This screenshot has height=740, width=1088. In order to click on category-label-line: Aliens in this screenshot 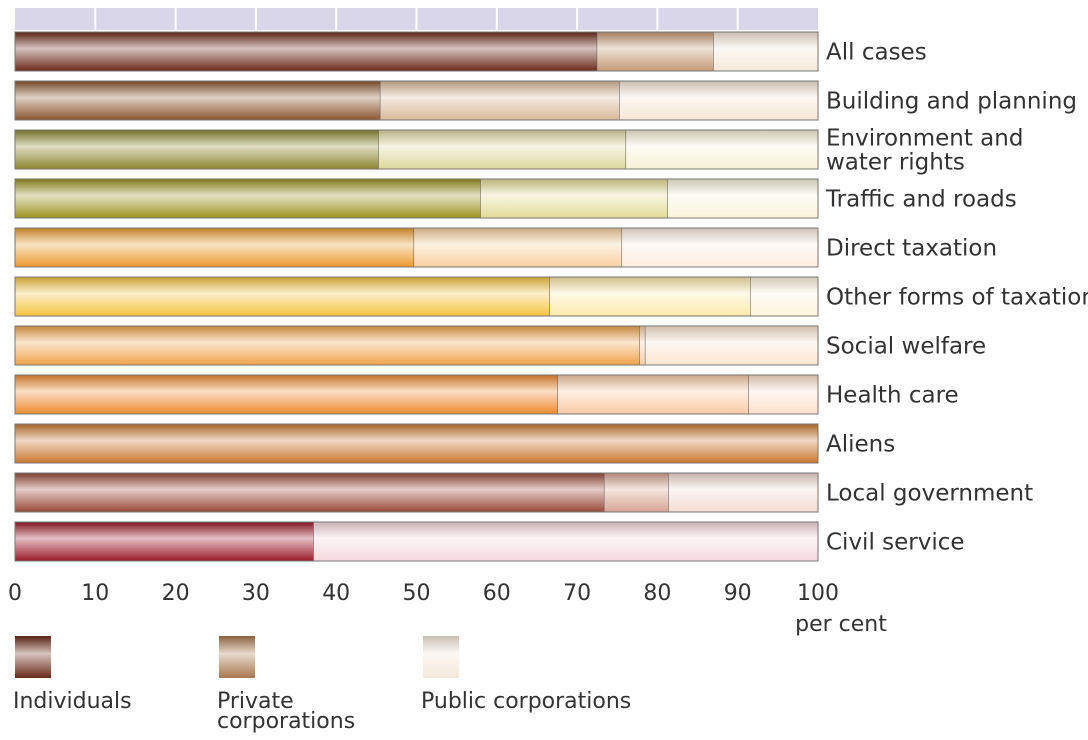, I will do `click(860, 445)`.